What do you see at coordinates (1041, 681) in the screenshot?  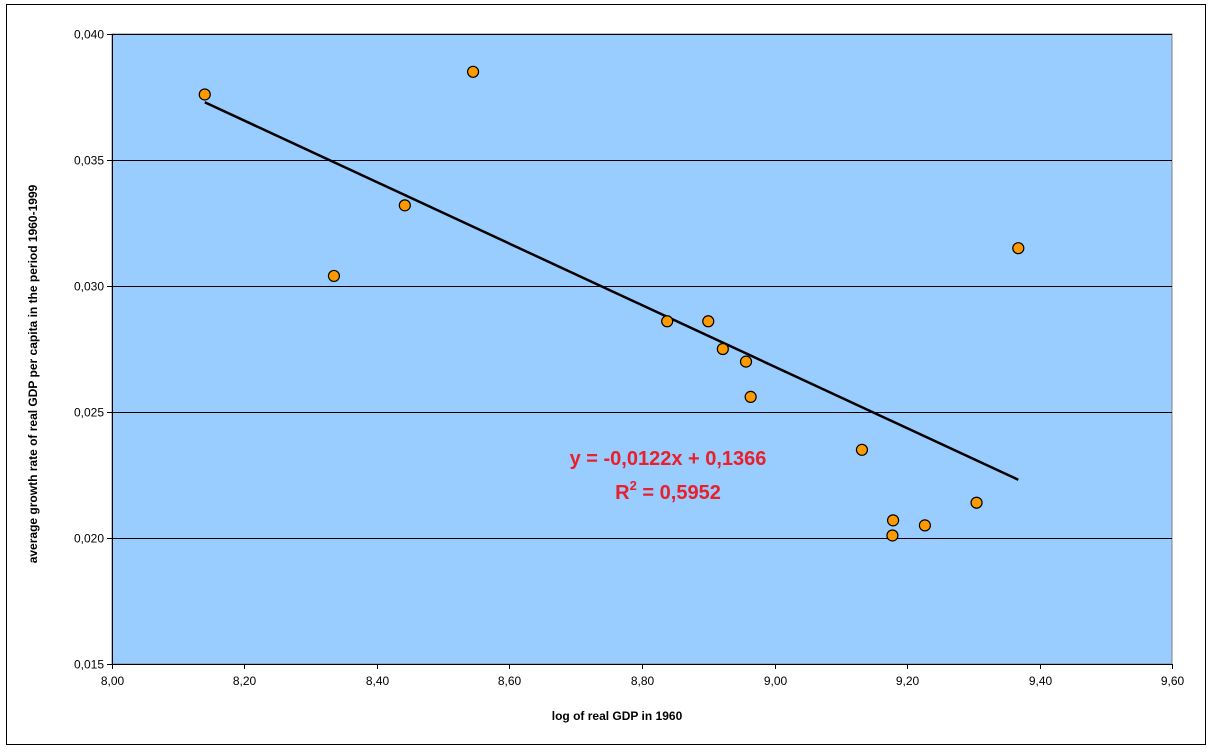 I see `x-tick-label: 9,40` at bounding box center [1041, 681].